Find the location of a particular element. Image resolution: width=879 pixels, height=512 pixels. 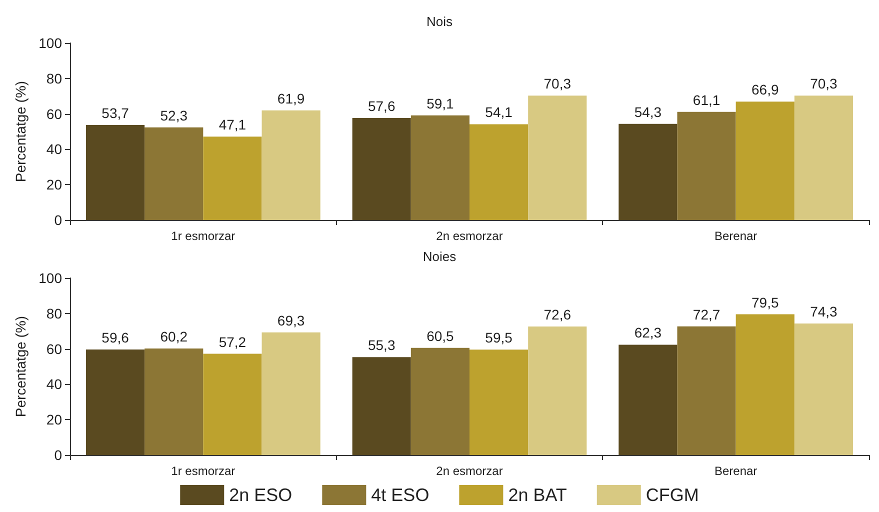

data-label: 66,9 is located at coordinates (765, 90).